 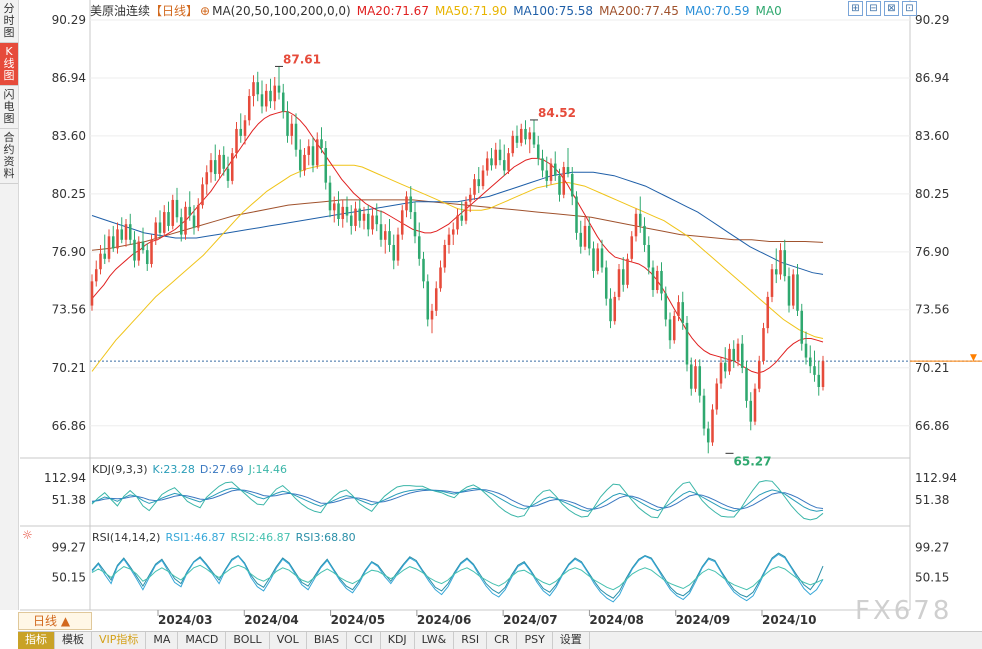 I want to click on indicator-tab-cci: CCI, so click(x=364, y=640).